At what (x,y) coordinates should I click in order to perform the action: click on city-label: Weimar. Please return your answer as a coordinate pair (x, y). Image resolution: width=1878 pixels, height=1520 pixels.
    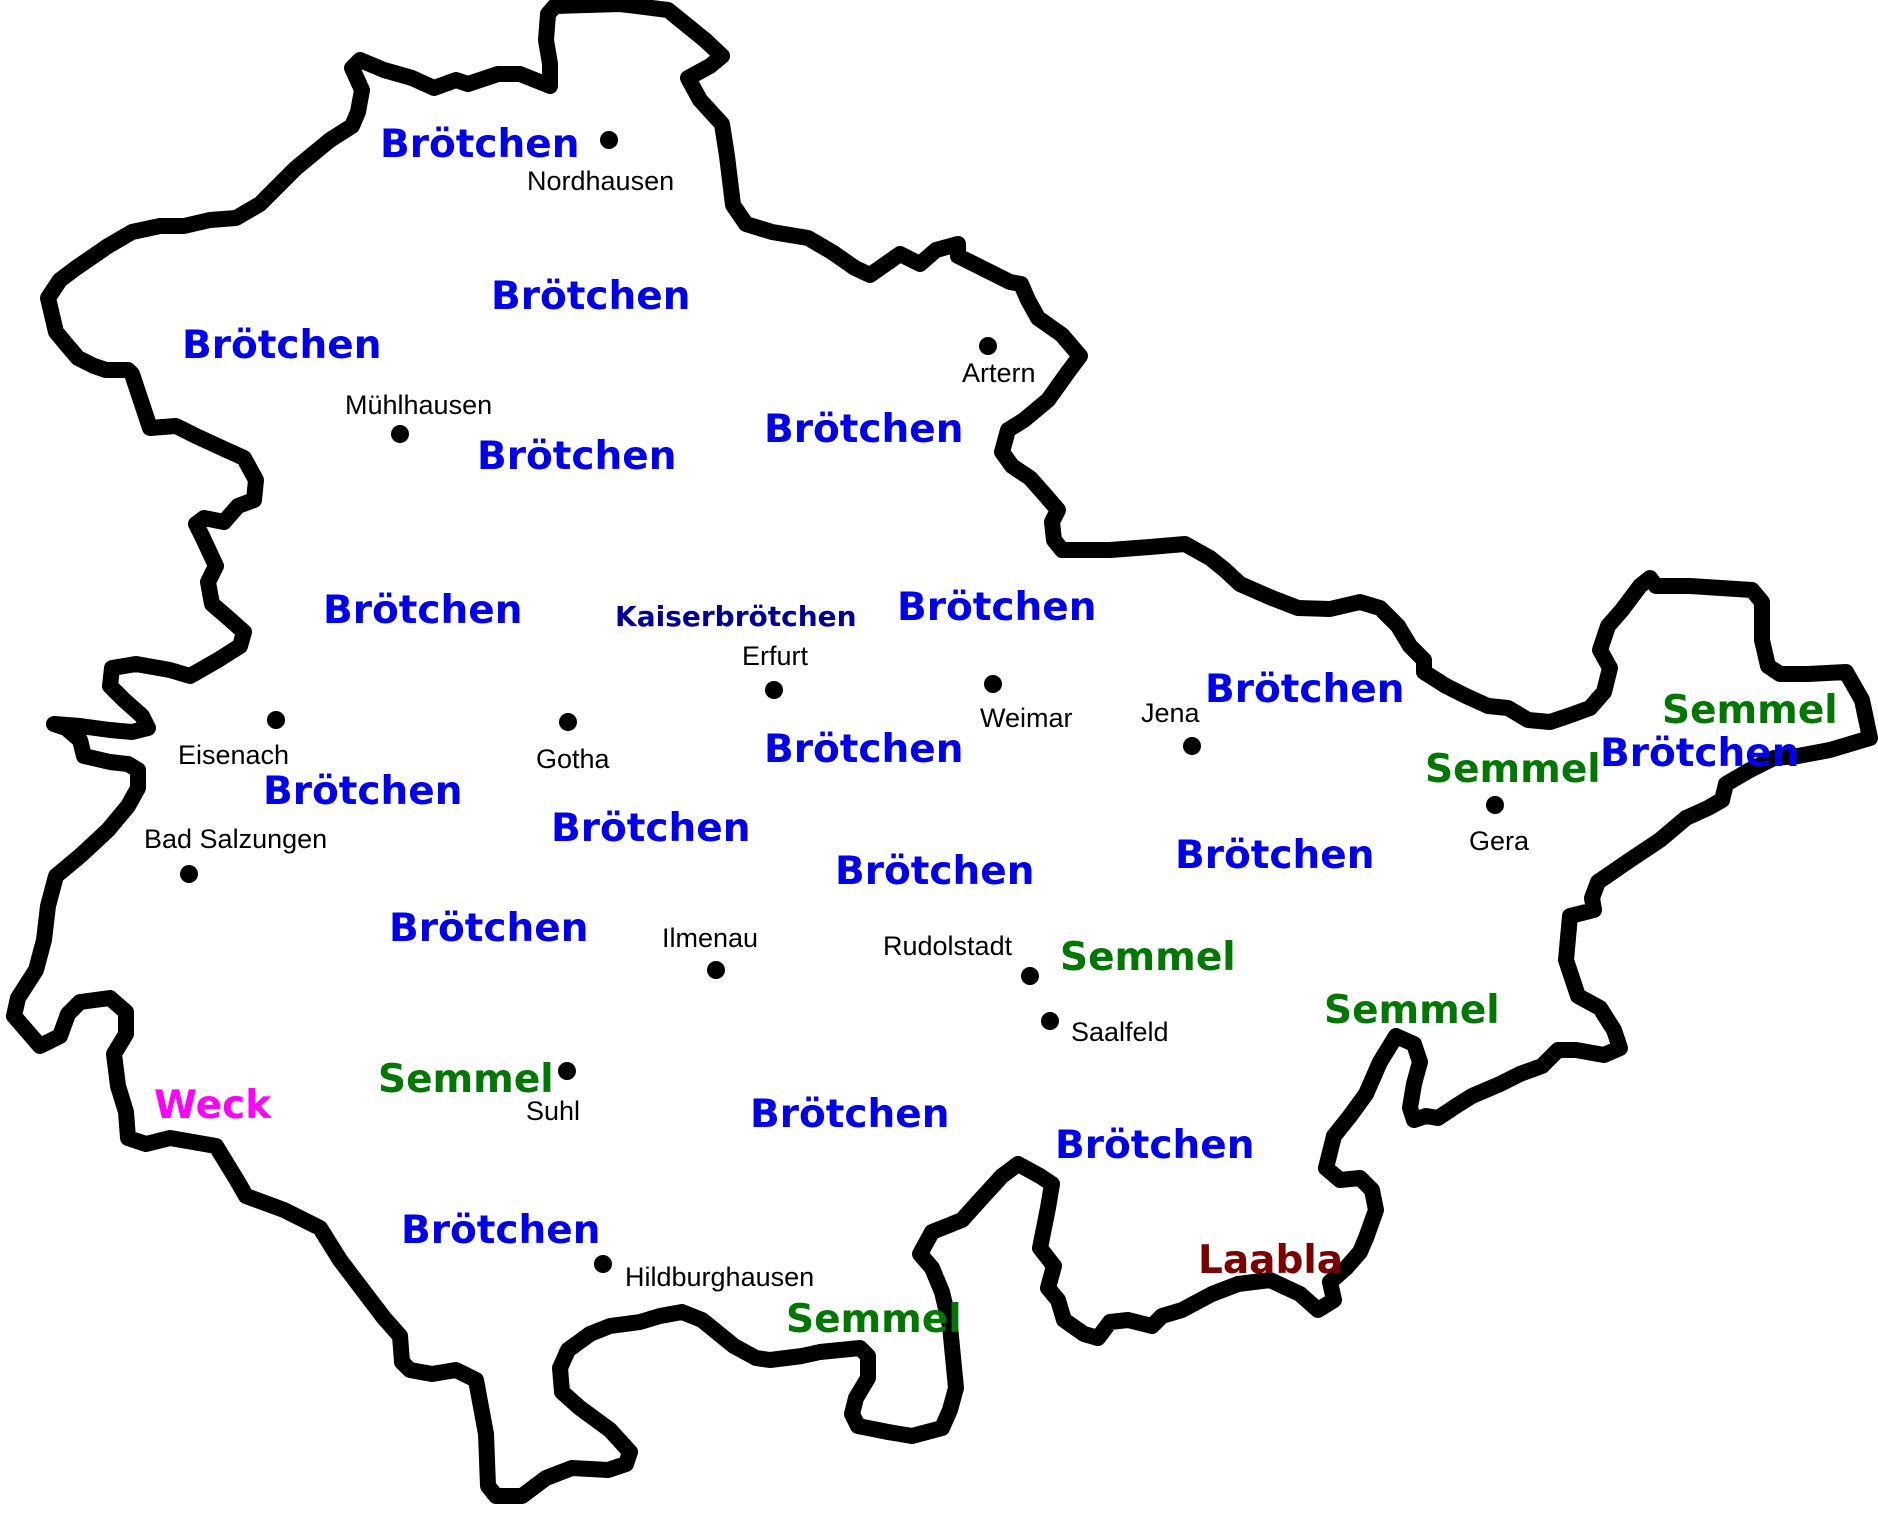
    Looking at the image, I should click on (1026, 718).